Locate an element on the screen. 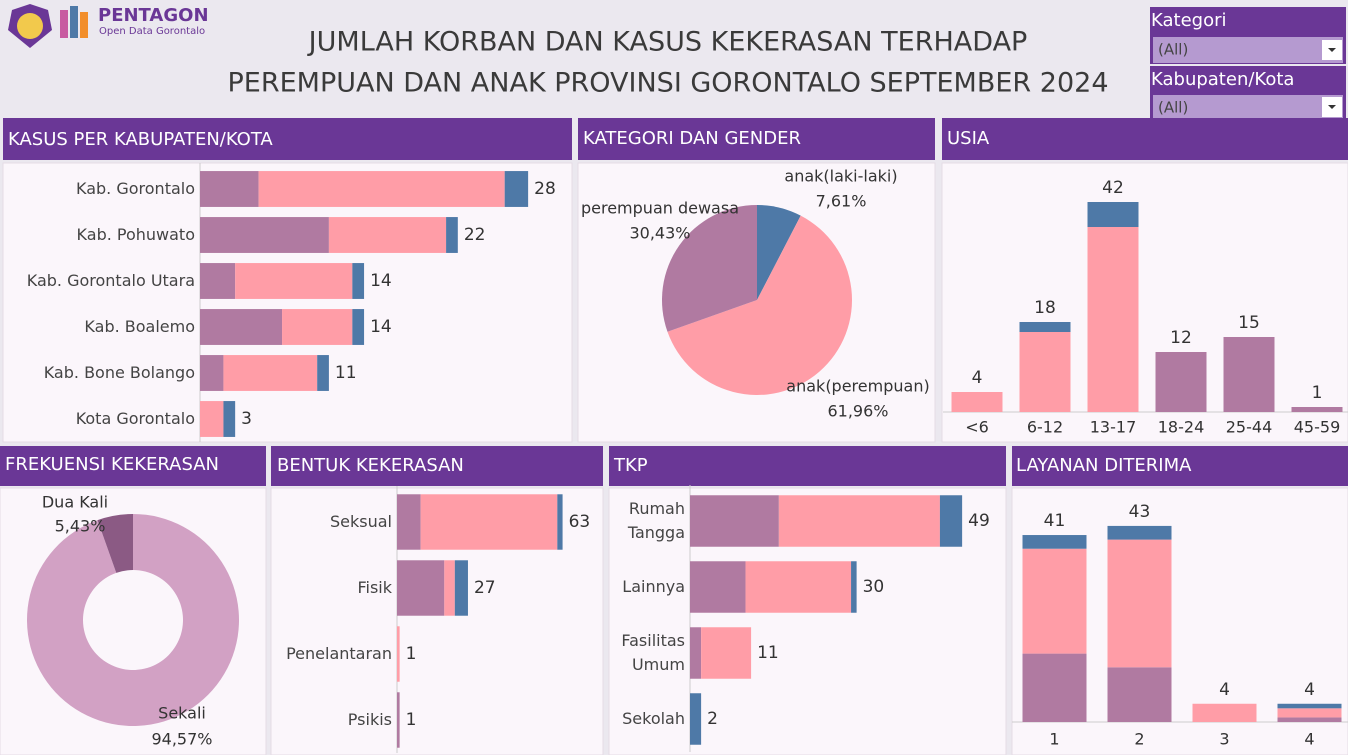 The image size is (1348, 755). slice-label: Dua Kali is located at coordinates (75, 502).